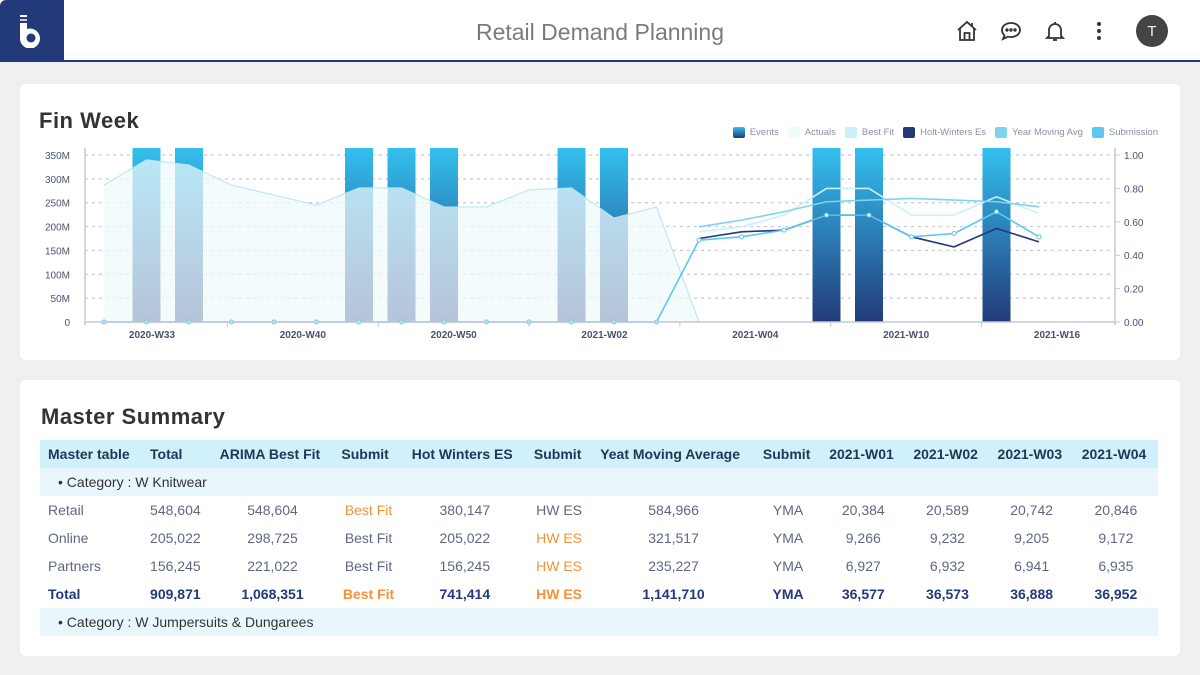  Describe the element at coordinates (820, 132) in the screenshot. I see `legend-label: Actuals` at that location.